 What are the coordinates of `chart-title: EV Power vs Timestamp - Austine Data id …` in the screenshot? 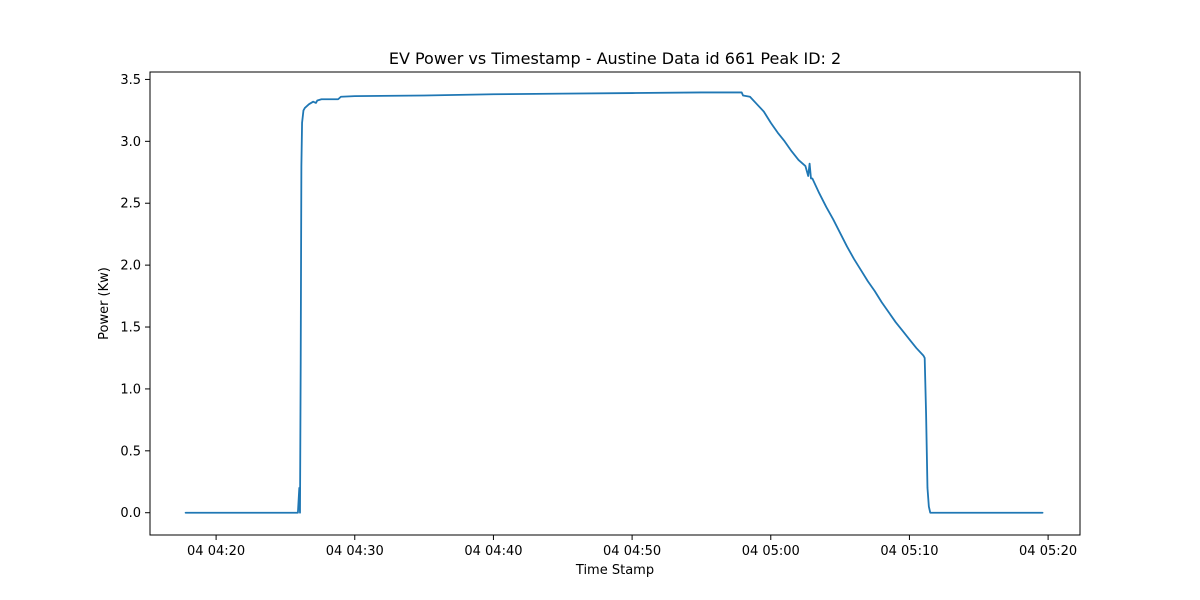 It's located at (615, 58).